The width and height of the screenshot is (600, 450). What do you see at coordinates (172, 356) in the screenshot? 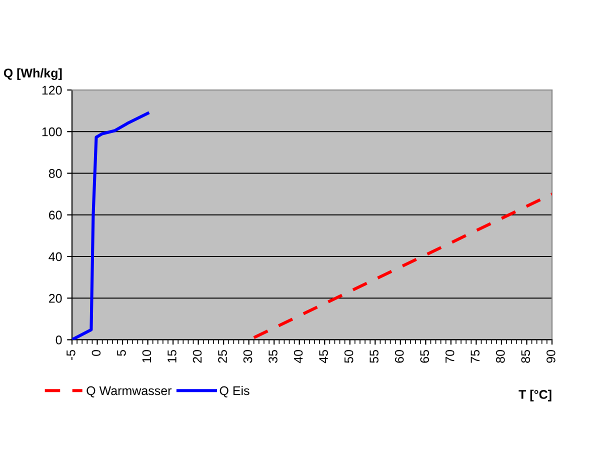
I see `x-tick-label: 15` at bounding box center [172, 356].